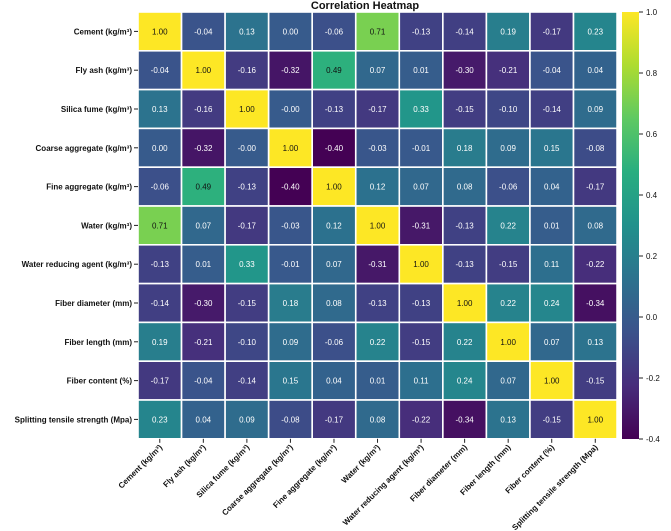  What do you see at coordinates (141, 467) in the screenshot?
I see `column-label: Cement (kg/m³)` at bounding box center [141, 467].